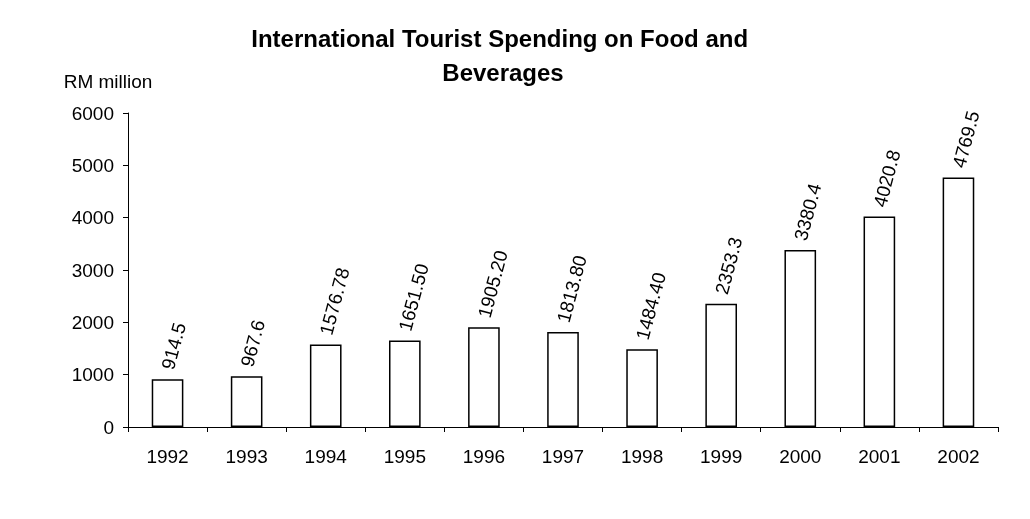  Describe the element at coordinates (92, 218) in the screenshot. I see `y-tick-label: 4000` at that location.